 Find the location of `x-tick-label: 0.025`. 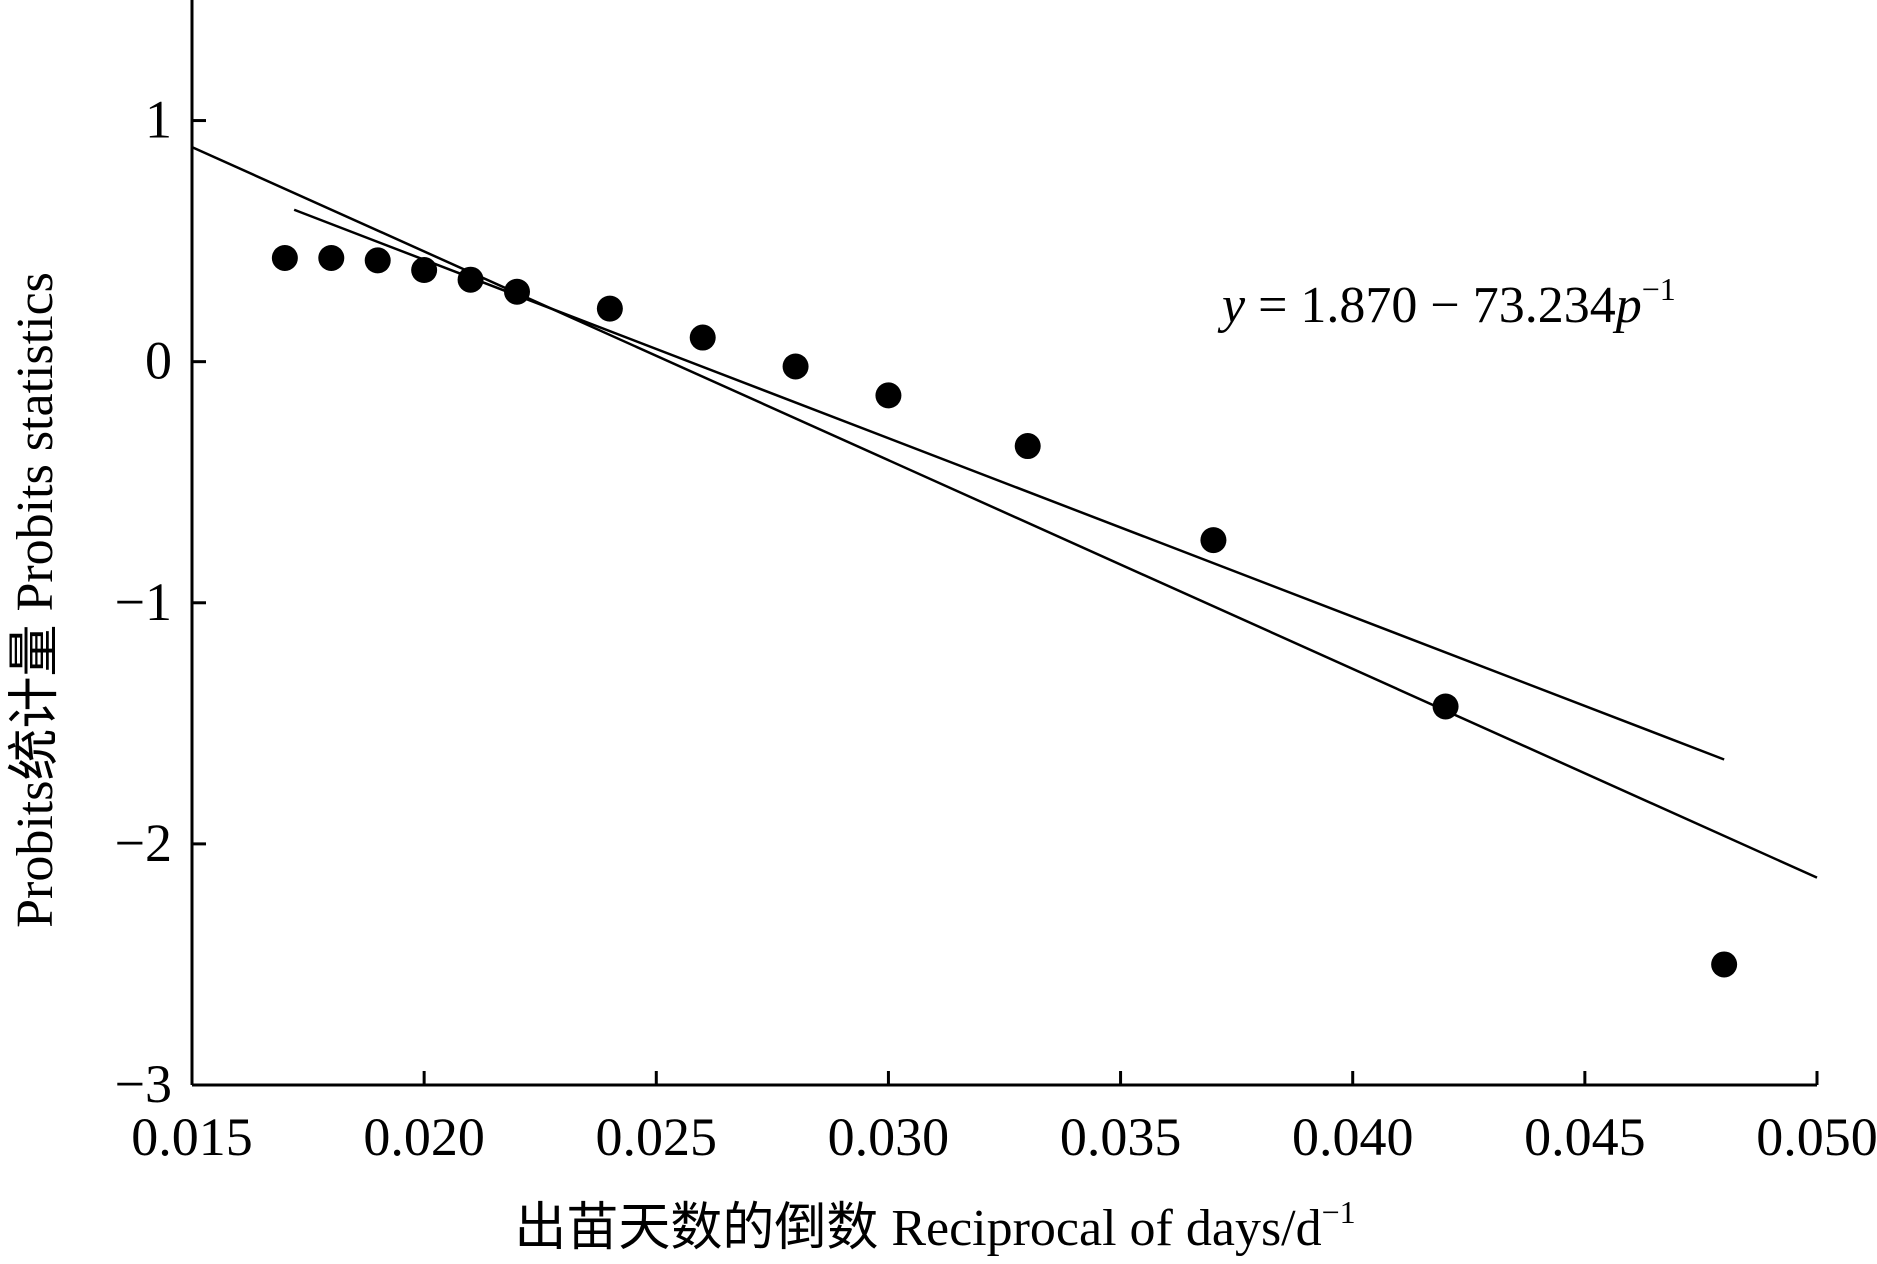

x-tick-label: 0.025 is located at coordinates (657, 1137).